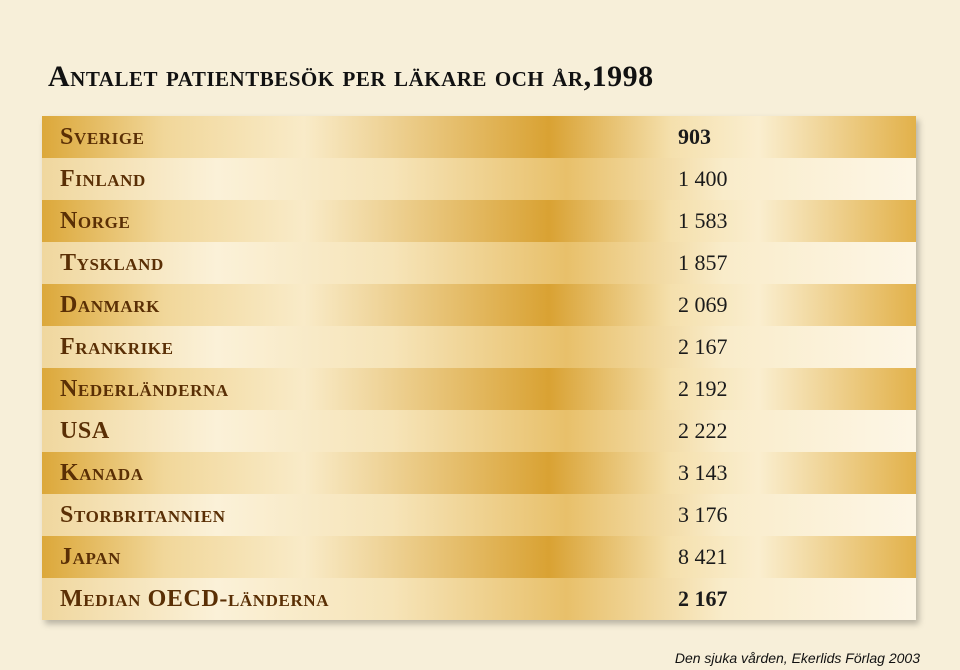  Describe the element at coordinates (703, 388) in the screenshot. I see `visit-count-value: 2 192` at that location.